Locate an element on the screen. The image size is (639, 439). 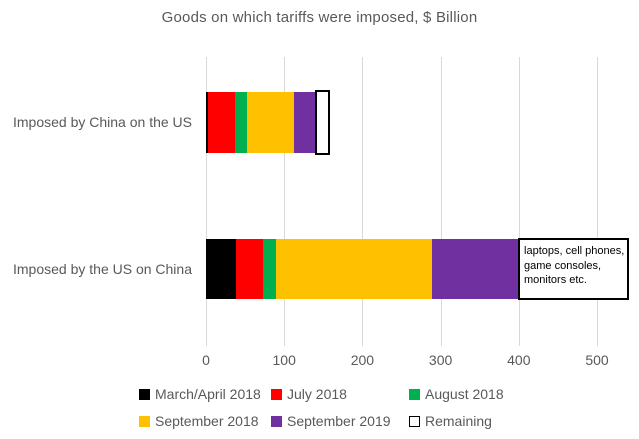
tick-label-0: 0 is located at coordinates (206, 360).